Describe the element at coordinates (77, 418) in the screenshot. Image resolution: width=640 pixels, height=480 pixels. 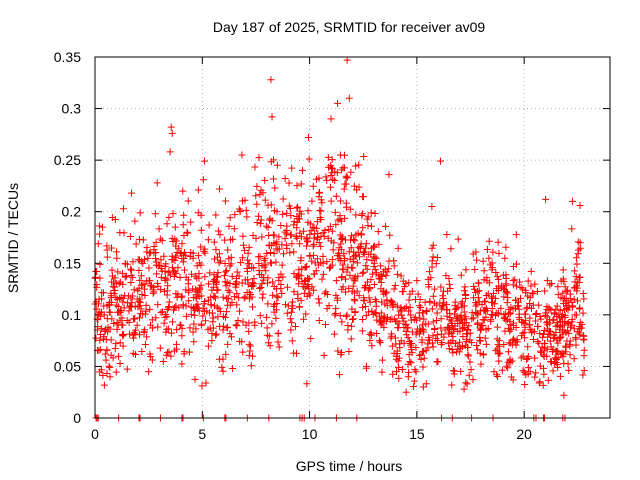
I see `y-tick-label: 0` at that location.